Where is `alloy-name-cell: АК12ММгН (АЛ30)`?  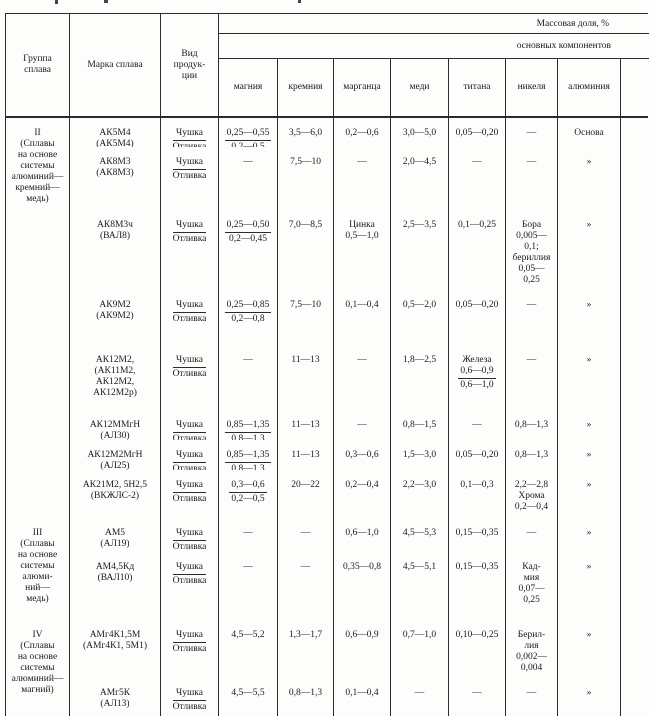
alloy-name-cell: АК12ММгН (АЛ30) is located at coordinates (115, 425).